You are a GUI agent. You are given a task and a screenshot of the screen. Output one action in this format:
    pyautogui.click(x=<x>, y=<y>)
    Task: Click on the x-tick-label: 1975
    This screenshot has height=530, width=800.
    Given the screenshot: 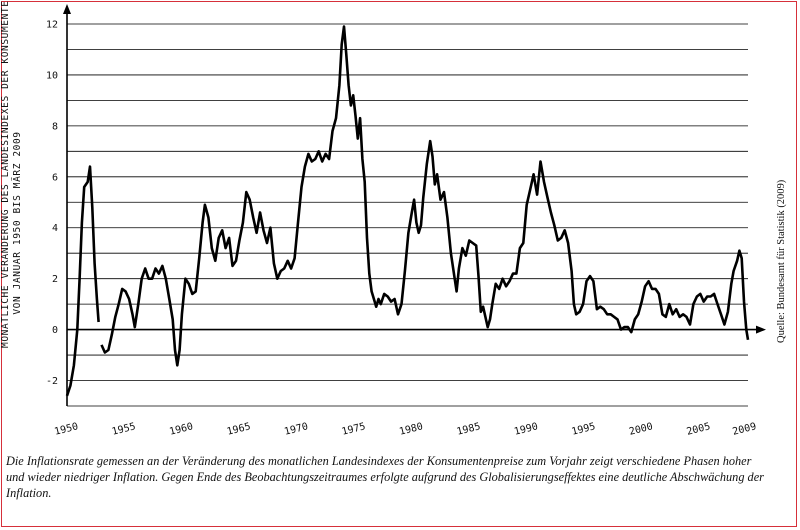 What is the action you would take?
    pyautogui.click(x=354, y=429)
    